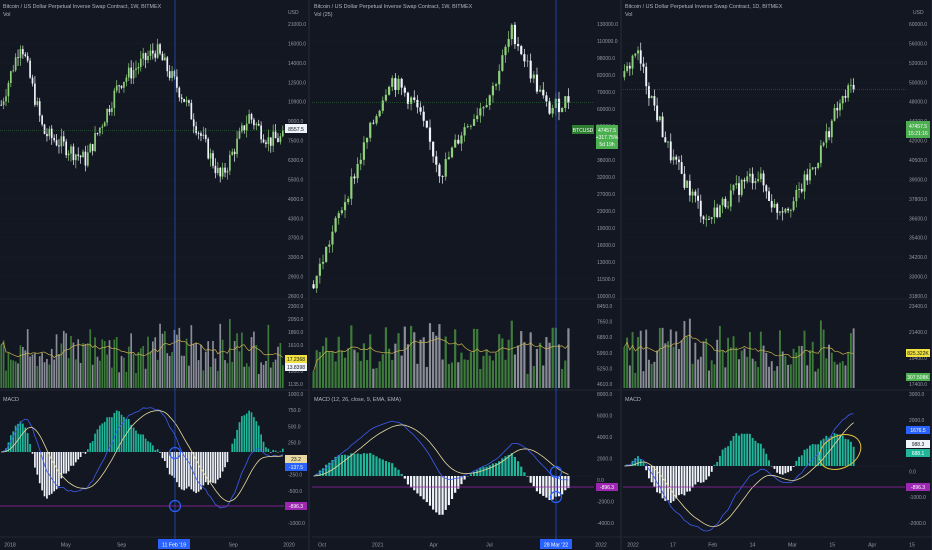 This screenshot has width=932, height=550. Describe the element at coordinates (605, 323) in the screenshot. I see `volume-tick-label: 7650.0` at that location.